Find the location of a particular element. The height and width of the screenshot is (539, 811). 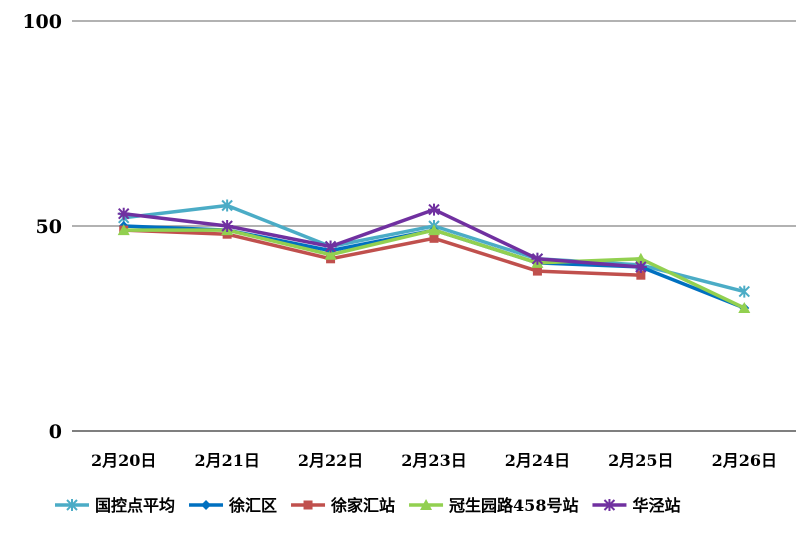

x-tick-label: 2月24日 is located at coordinates (537, 460).